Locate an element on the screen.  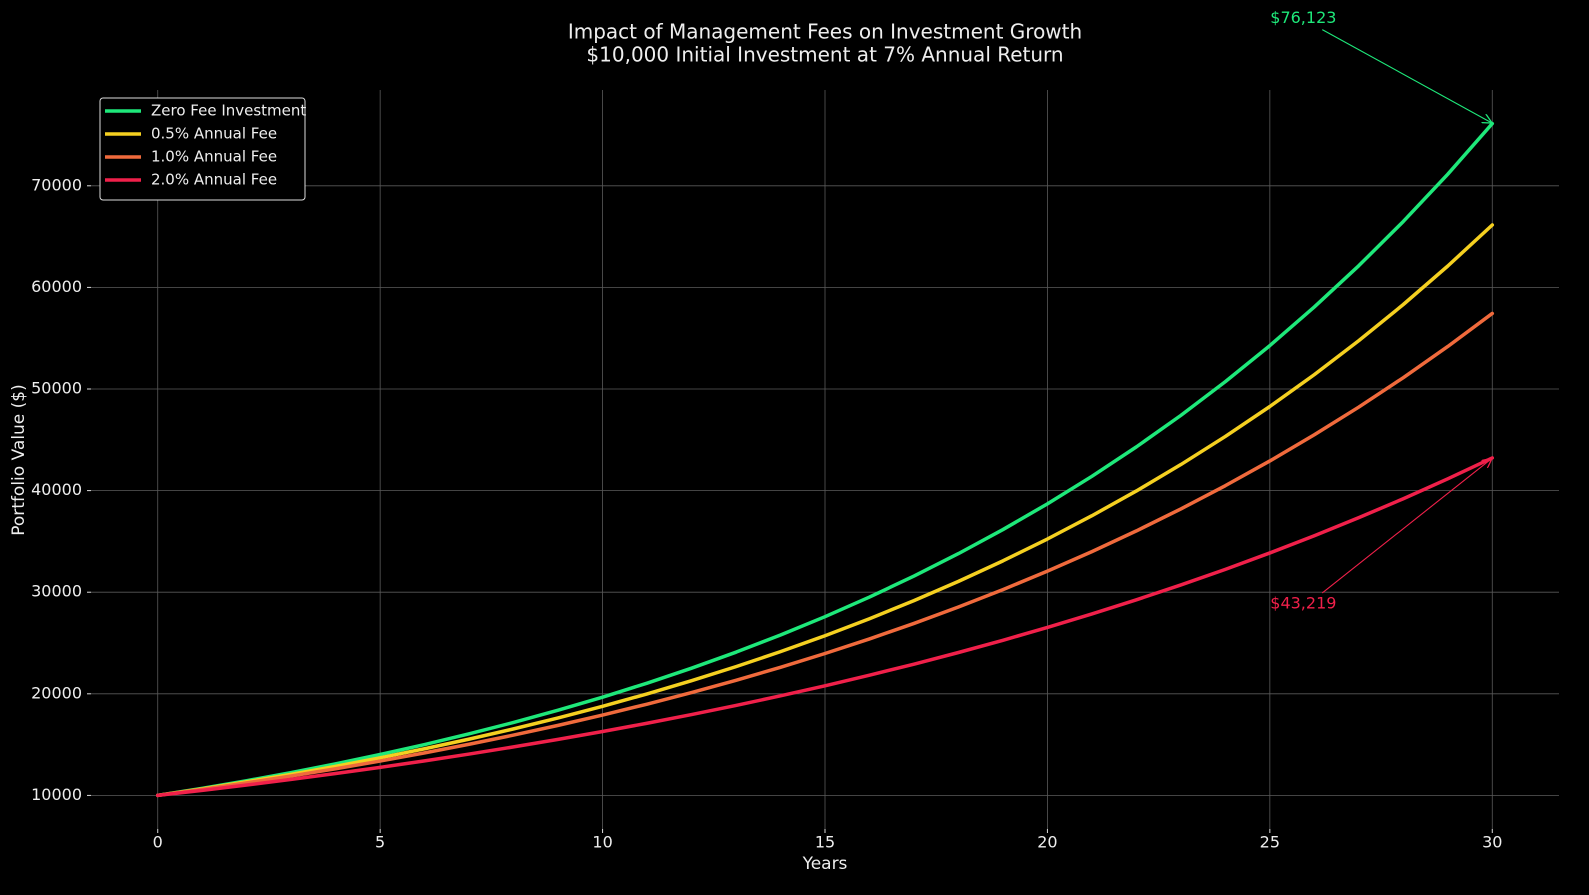
x-tick-label: 20 is located at coordinates (1047, 842).